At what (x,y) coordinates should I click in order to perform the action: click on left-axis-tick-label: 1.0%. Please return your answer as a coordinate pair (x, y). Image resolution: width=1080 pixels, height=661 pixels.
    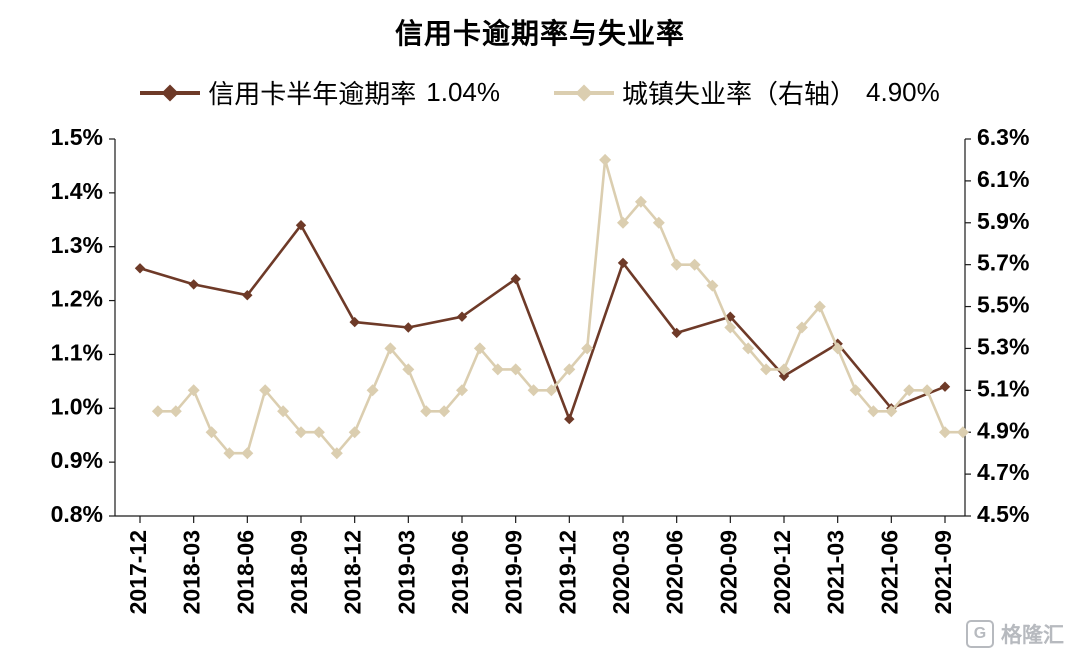
    Looking at the image, I should click on (77, 406).